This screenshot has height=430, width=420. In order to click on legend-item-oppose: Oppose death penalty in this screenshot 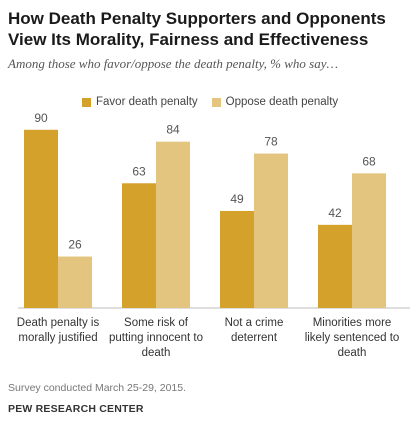, I will do `click(275, 102)`.